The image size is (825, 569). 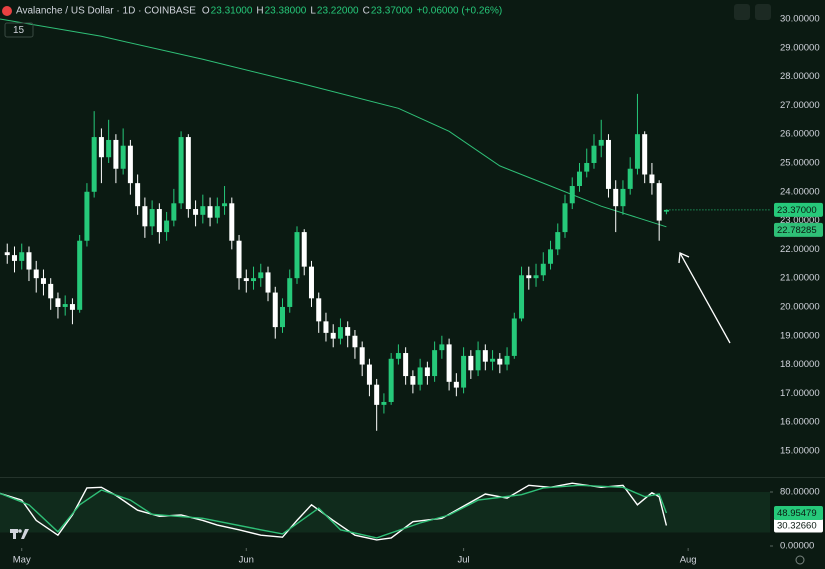 I want to click on y-tick-label: 24.00000, so click(x=800, y=191).